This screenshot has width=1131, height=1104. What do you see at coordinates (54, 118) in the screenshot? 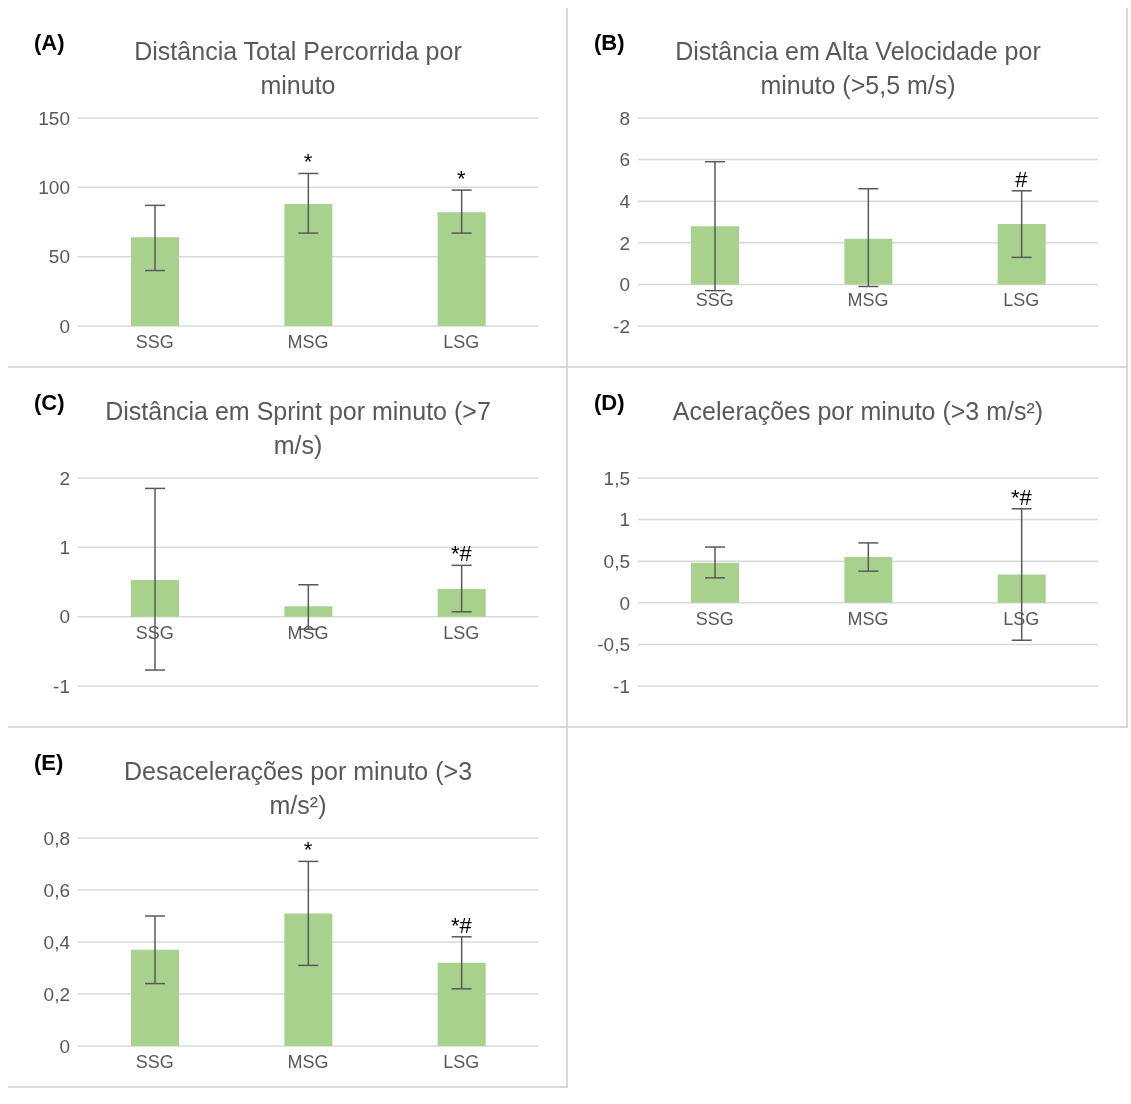
I see `y-tick-label: 150` at bounding box center [54, 118].